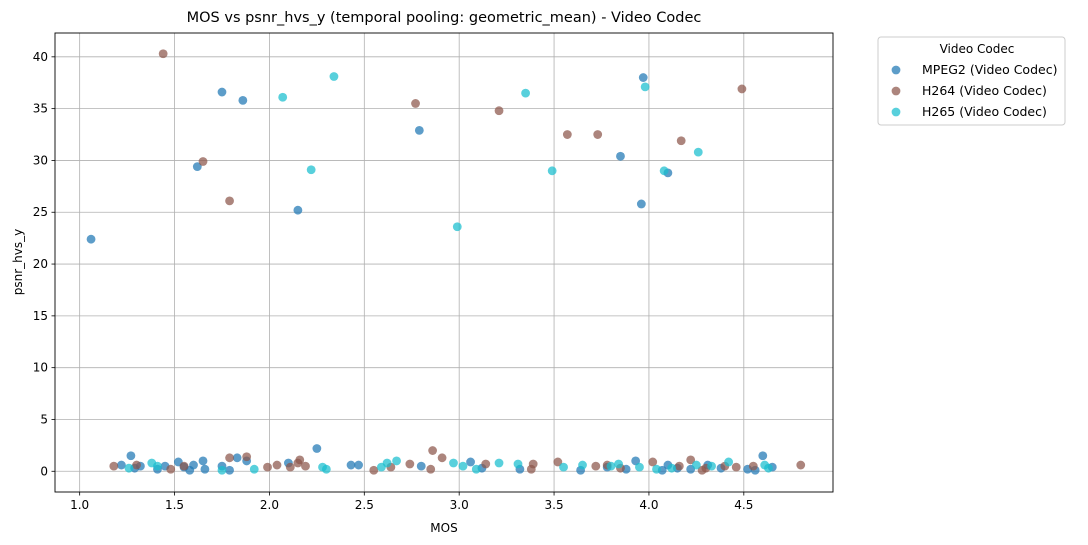 The image size is (1088, 545). What do you see at coordinates (554, 505) in the screenshot?
I see `x-tick-label: 3.5` at bounding box center [554, 505].